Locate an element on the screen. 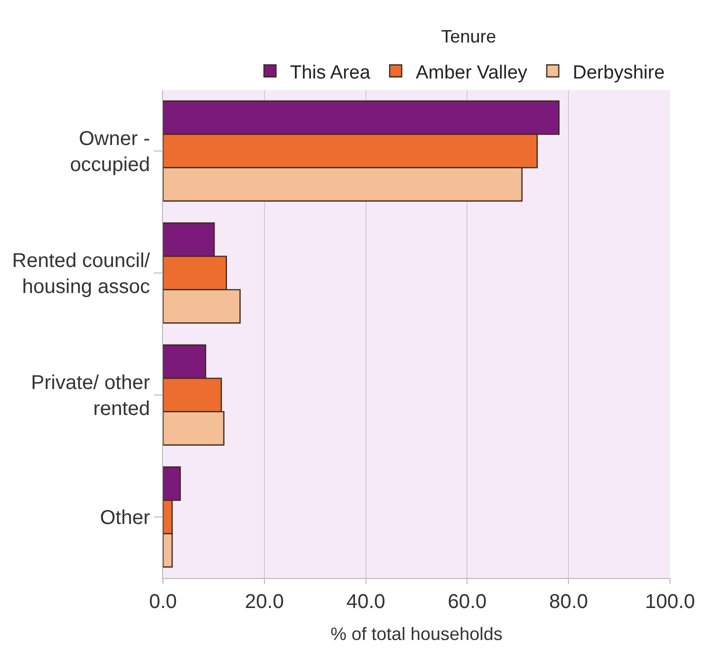  legend-label: Amber Valley is located at coordinates (472, 73).